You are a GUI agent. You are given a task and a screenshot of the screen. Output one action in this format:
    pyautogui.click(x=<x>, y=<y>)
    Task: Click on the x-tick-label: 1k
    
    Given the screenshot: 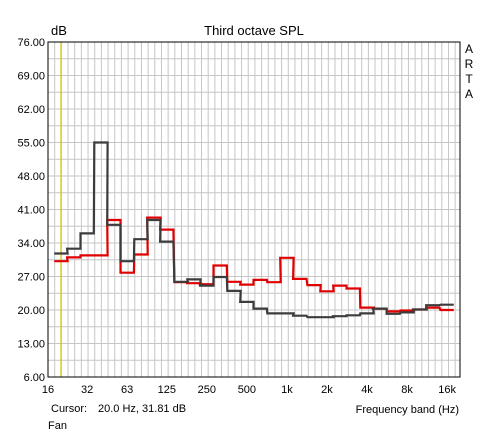 What is the action you would take?
    pyautogui.click(x=287, y=390)
    